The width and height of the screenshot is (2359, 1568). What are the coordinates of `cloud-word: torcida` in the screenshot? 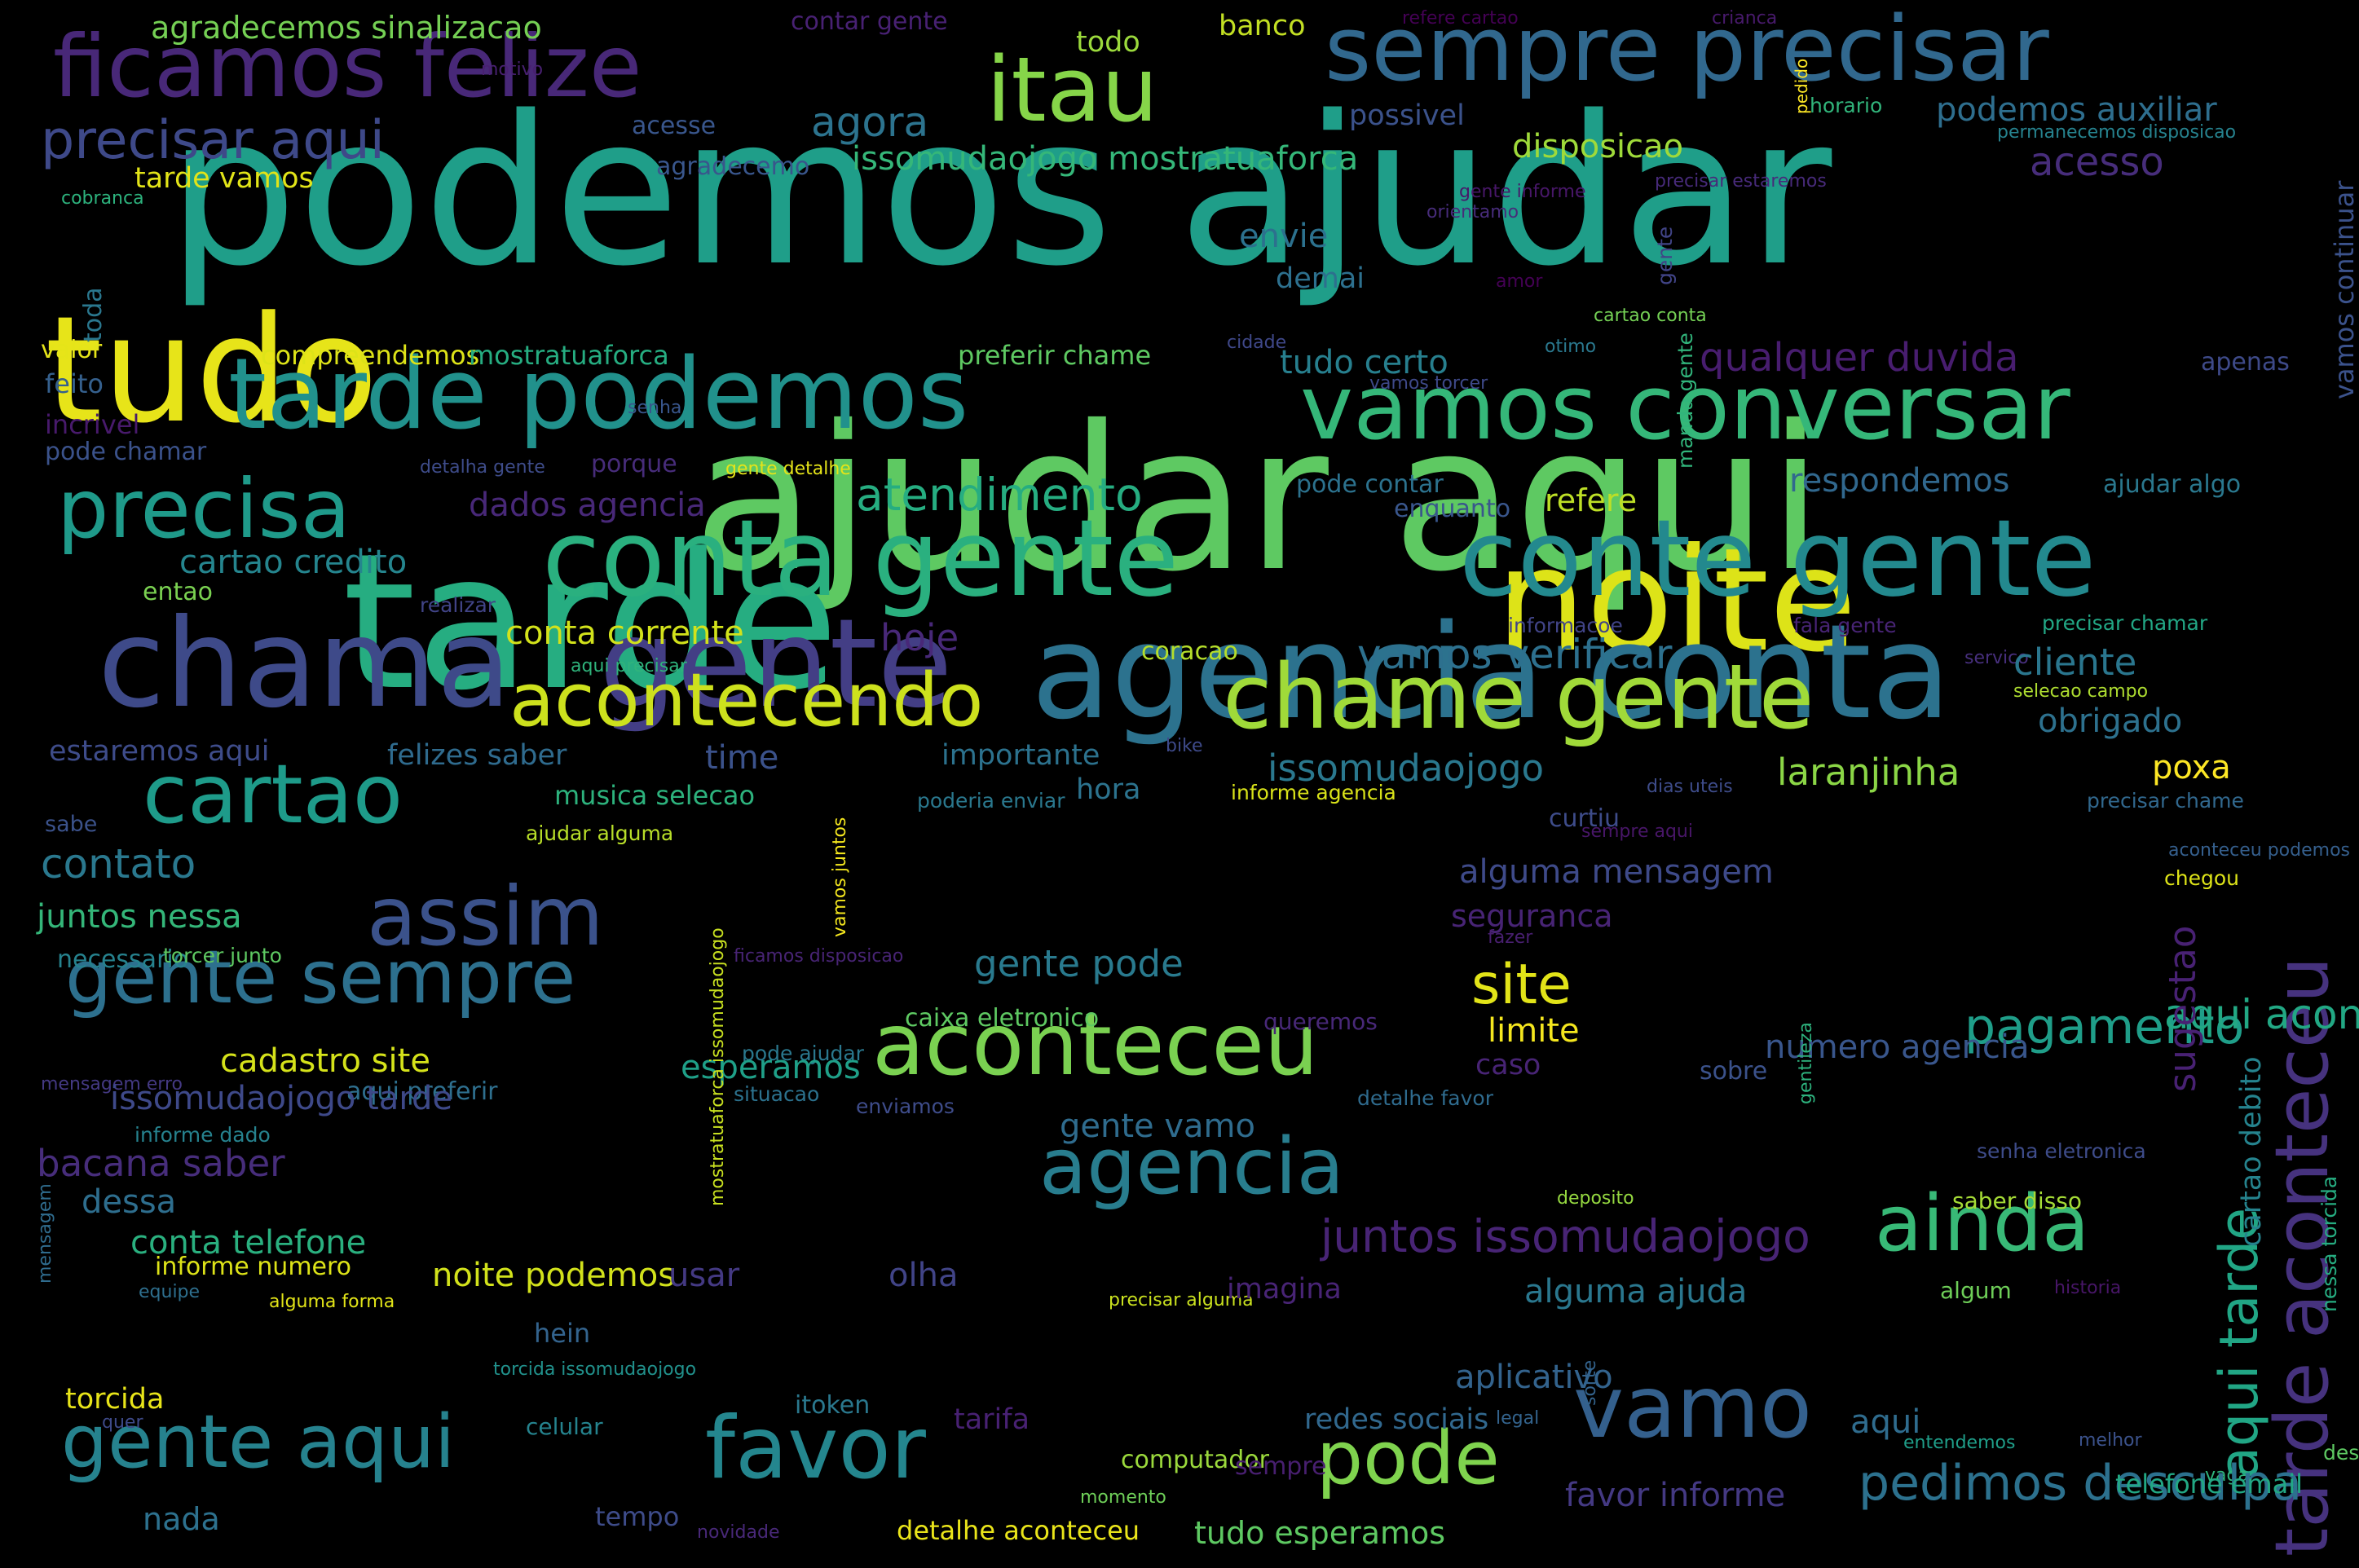 It's located at (115, 1399).